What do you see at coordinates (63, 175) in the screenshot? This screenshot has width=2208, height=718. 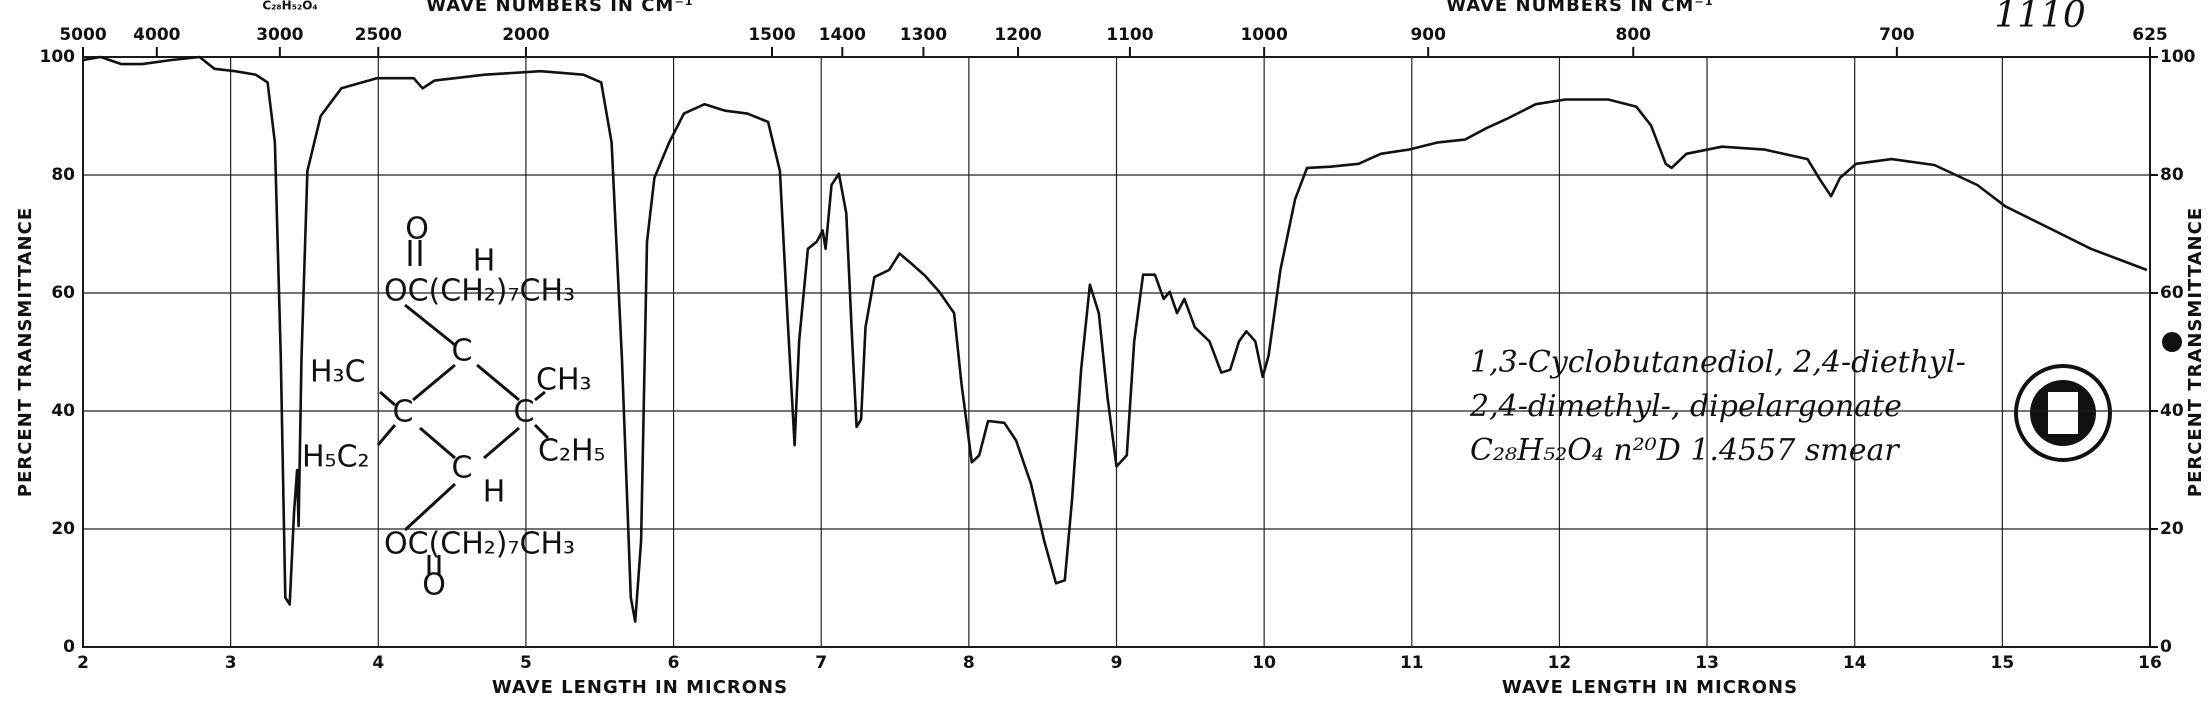 I see `y-tick-label: 80` at bounding box center [63, 175].